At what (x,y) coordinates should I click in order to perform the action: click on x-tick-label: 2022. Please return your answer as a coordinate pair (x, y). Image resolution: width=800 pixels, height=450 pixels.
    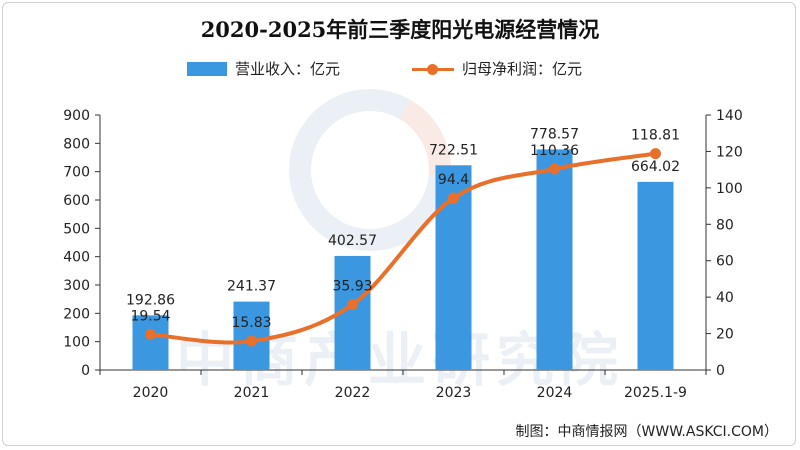
    Looking at the image, I should click on (353, 393).